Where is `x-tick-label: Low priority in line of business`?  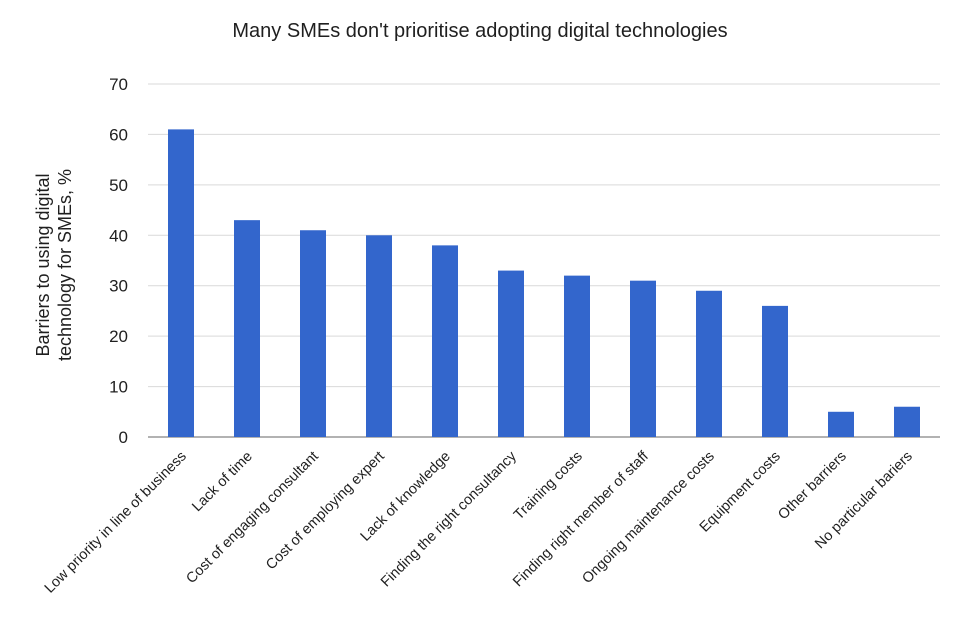
x-tick-label: Low priority in line of business is located at coordinates (116, 523).